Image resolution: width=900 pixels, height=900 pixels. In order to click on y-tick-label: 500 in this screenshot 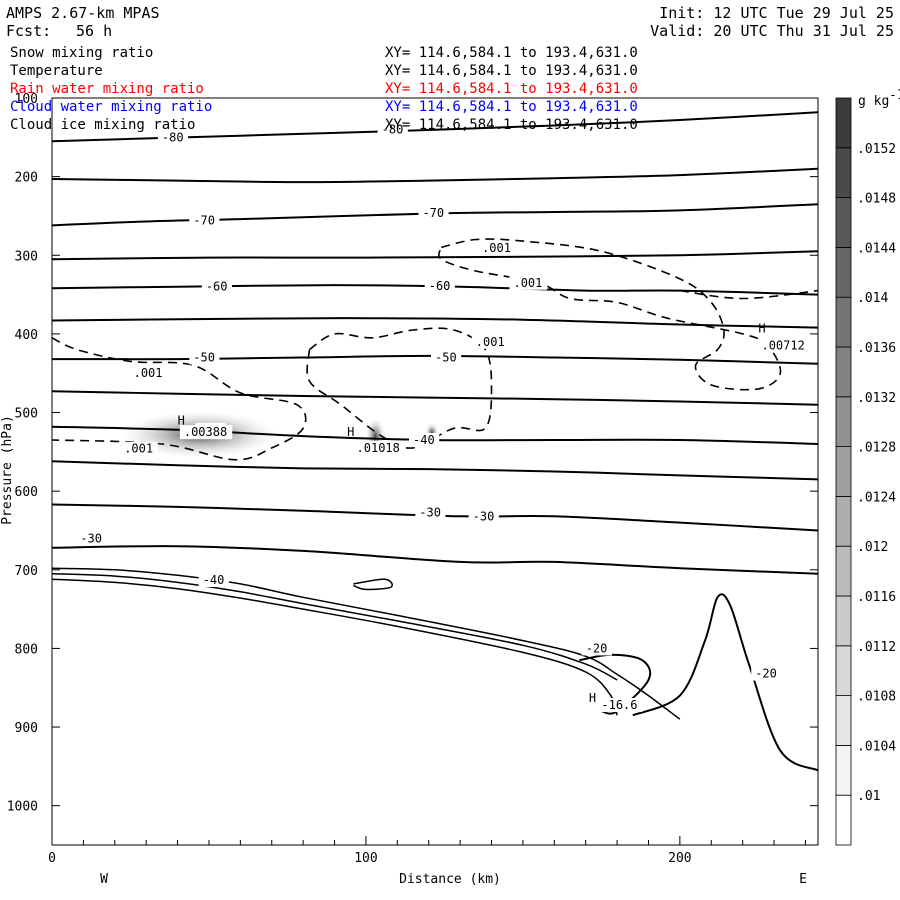, I will do `click(26, 414)`.